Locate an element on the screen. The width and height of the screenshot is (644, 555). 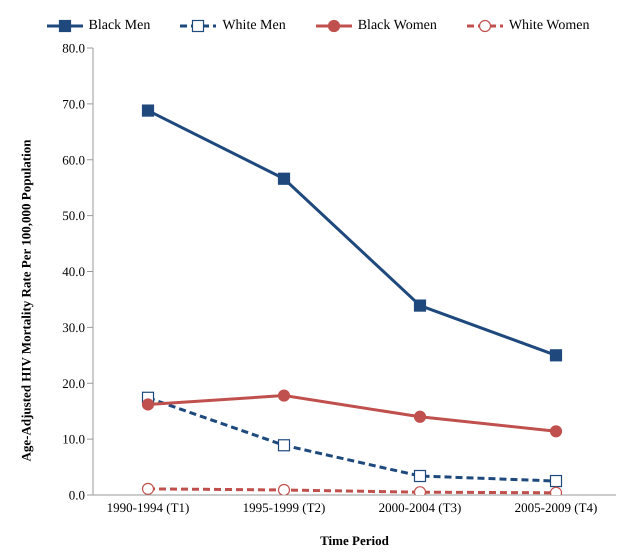
legend-label: White Men is located at coordinates (254, 26).